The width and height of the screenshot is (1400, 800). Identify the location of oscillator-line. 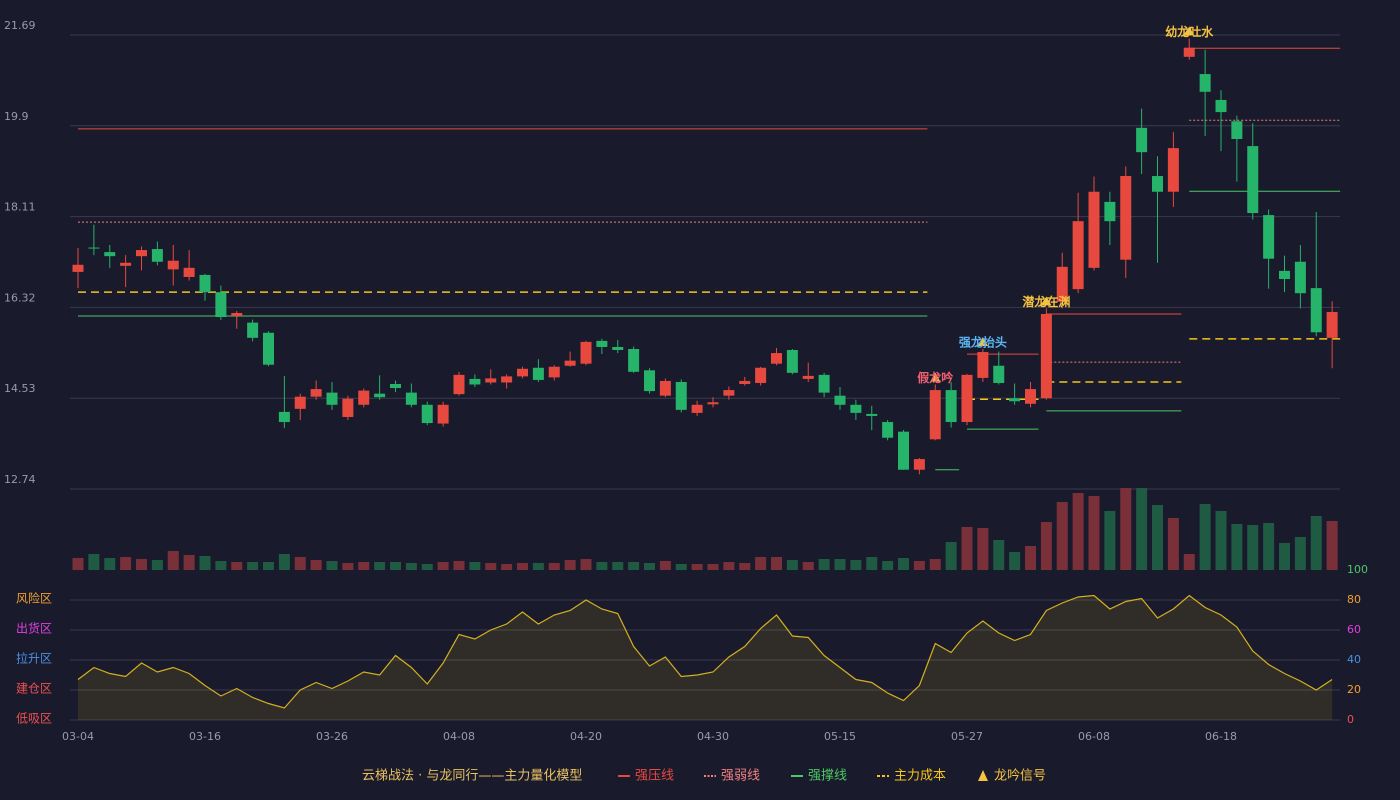
(705, 651).